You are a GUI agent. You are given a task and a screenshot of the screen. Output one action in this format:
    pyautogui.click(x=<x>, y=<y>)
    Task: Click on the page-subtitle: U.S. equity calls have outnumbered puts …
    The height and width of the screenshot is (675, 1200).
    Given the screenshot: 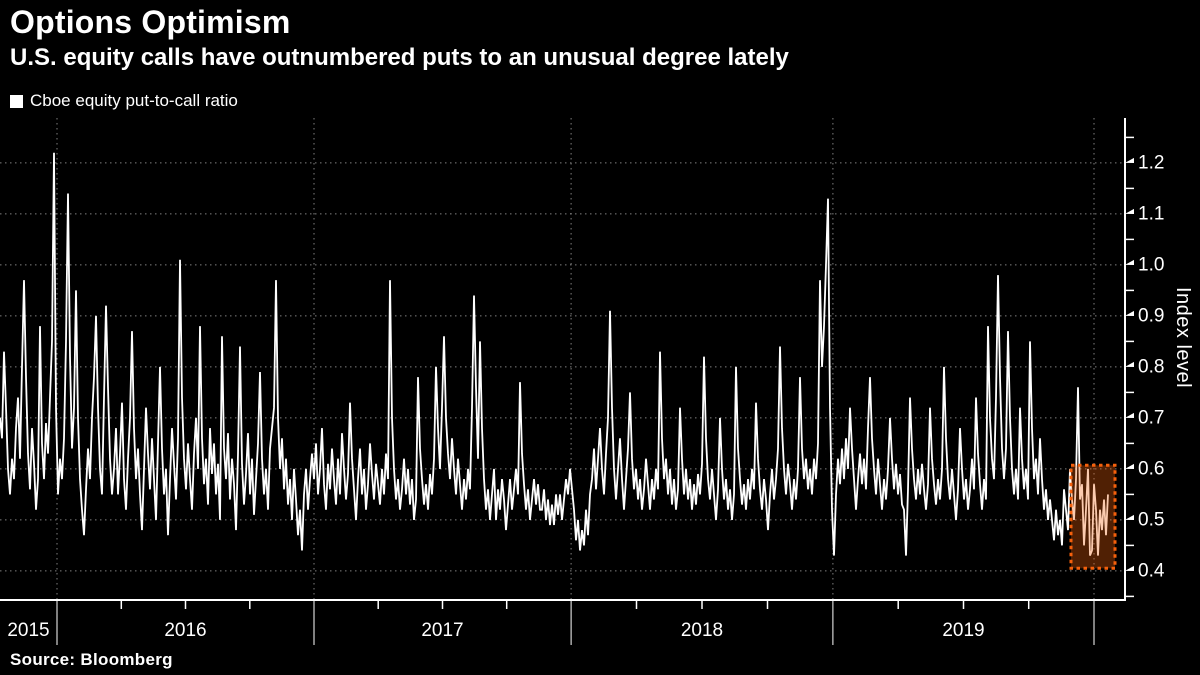 What is the action you would take?
    pyautogui.click(x=399, y=57)
    